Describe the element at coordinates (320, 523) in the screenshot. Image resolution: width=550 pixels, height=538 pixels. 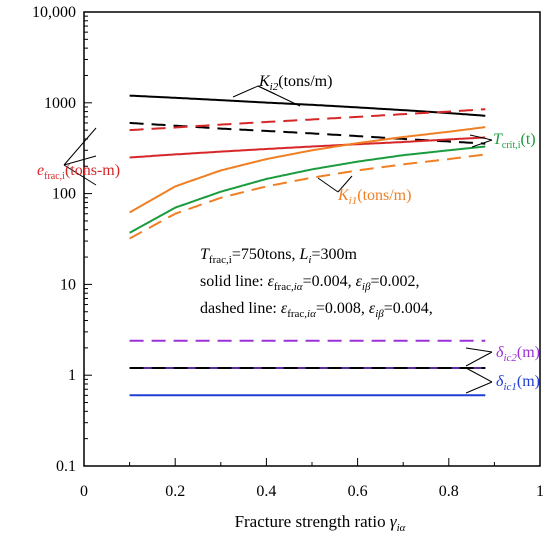
I see `x-axis-title: Fracture strength ratio γiα` at that location.